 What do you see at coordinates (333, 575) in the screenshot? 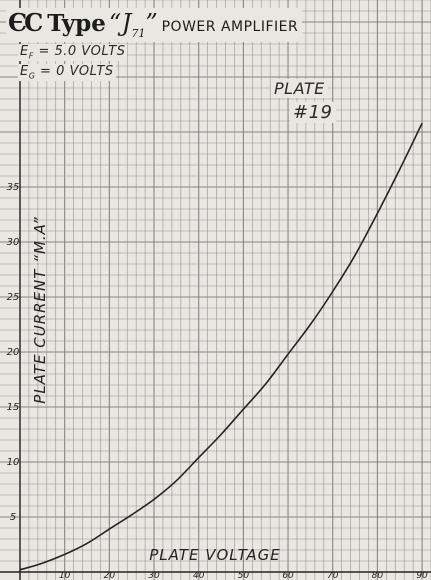
I see `x-tick-label: 70` at bounding box center [333, 575].